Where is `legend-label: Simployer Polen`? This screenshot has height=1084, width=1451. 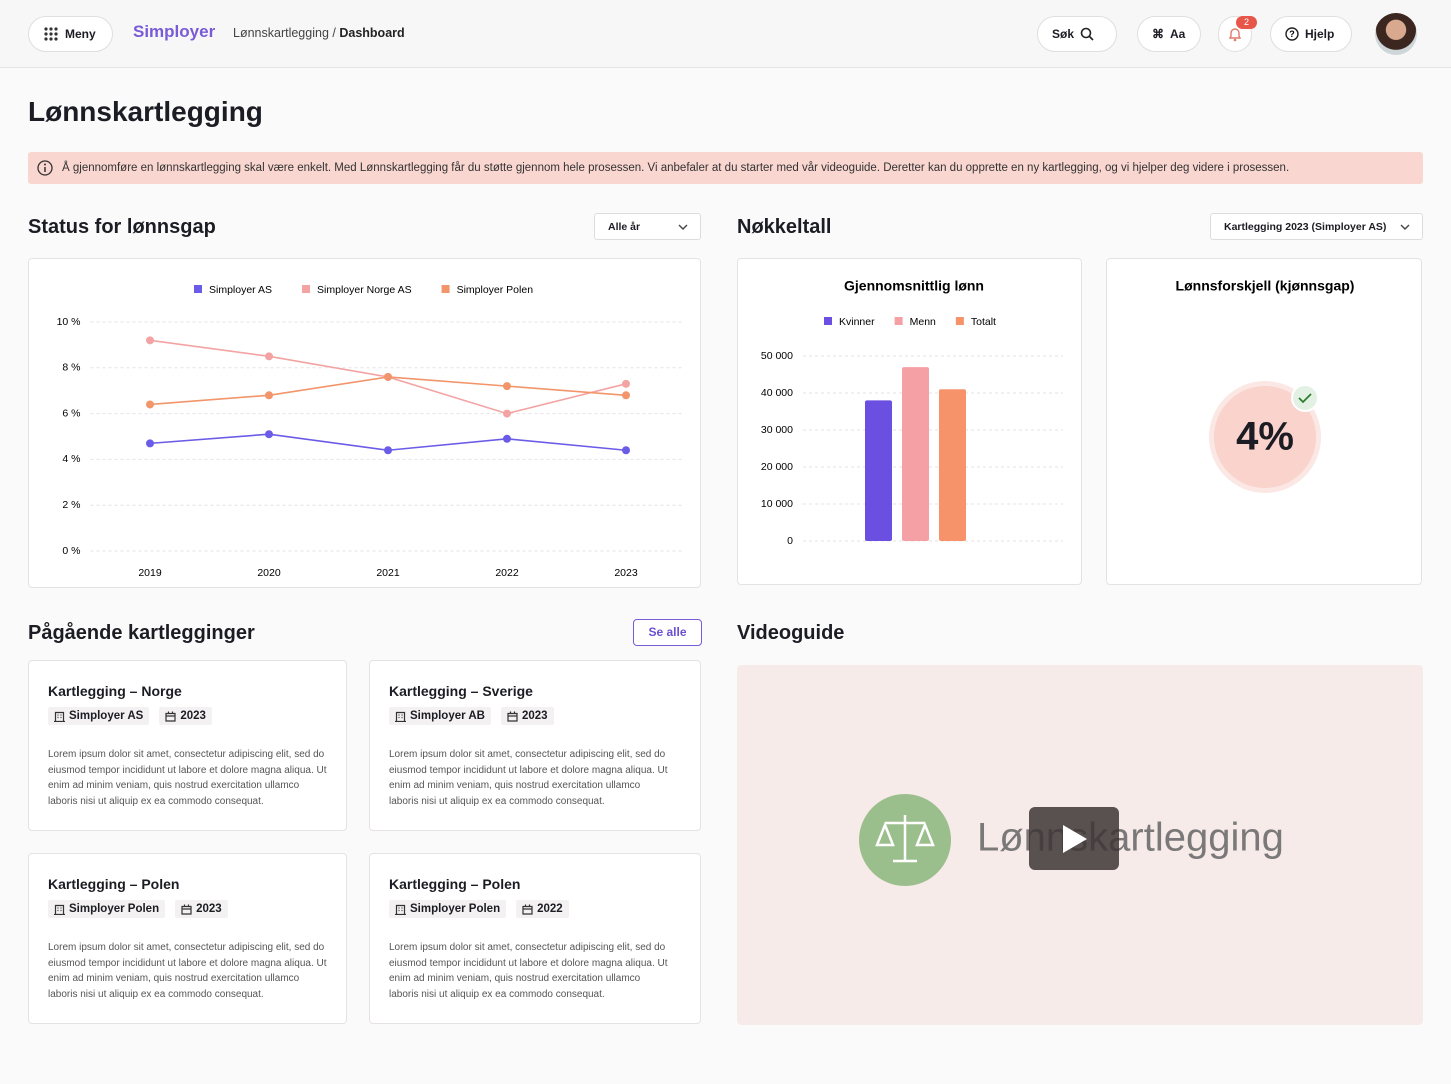 legend-label: Simployer Polen is located at coordinates (495, 290).